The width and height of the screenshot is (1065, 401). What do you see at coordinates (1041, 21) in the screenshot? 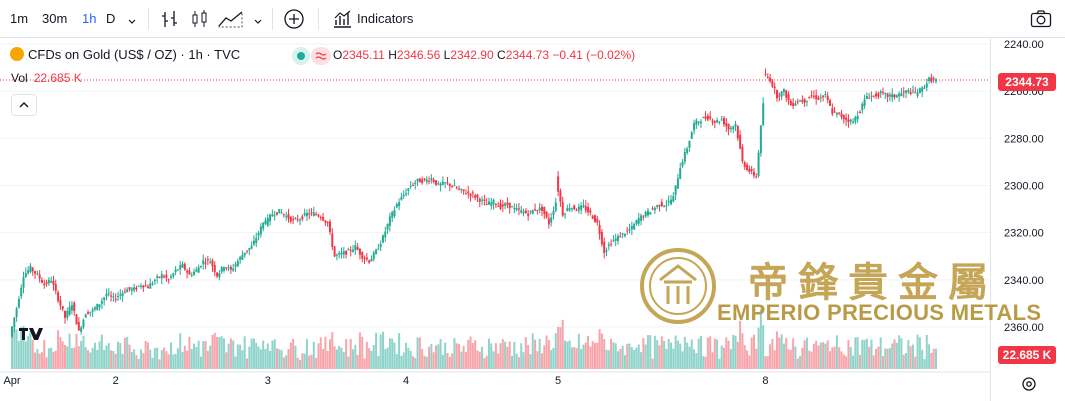
I see `camera-icon` at bounding box center [1041, 21].